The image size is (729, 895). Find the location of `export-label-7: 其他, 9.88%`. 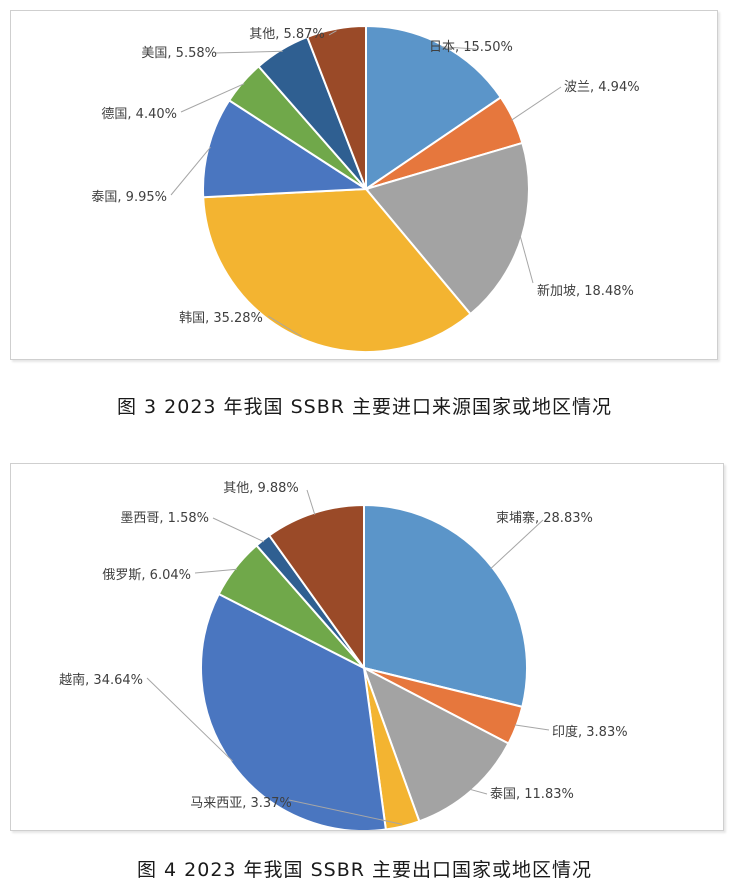

export-label-7: 其他, 9.88% is located at coordinates (261, 488).